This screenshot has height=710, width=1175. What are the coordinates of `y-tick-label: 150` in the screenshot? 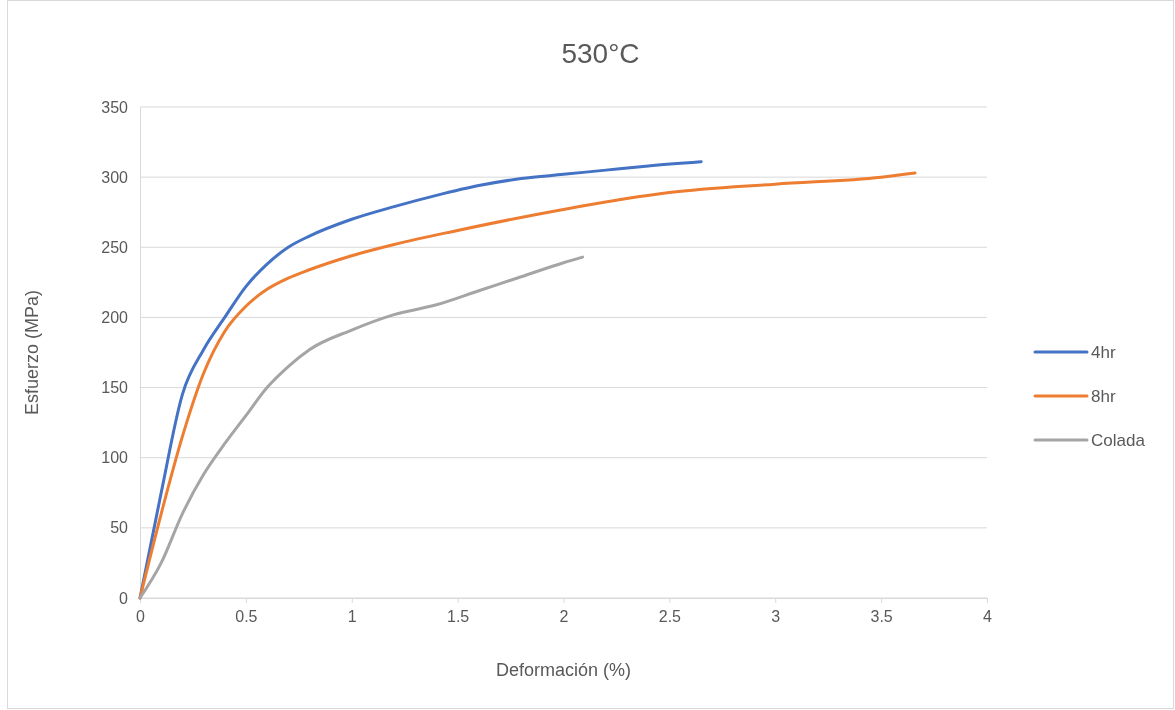 It's located at (115, 388).